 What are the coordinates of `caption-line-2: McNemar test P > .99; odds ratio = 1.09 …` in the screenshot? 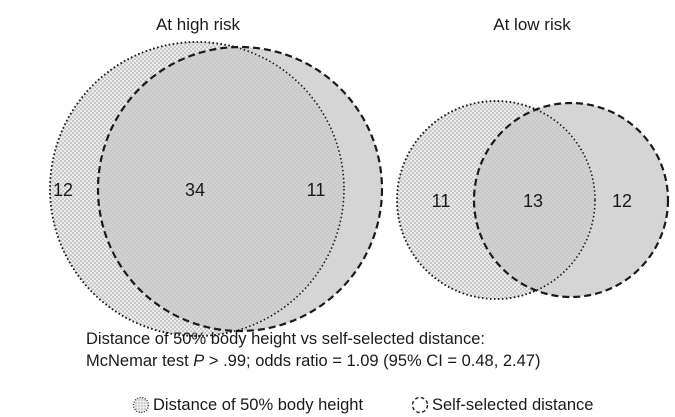 It's located at (313, 361).